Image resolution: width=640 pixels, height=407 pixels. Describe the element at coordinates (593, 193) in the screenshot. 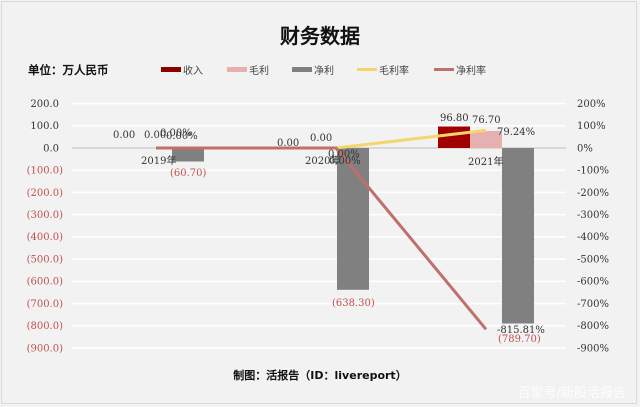

I see `right-tick: -200%` at that location.